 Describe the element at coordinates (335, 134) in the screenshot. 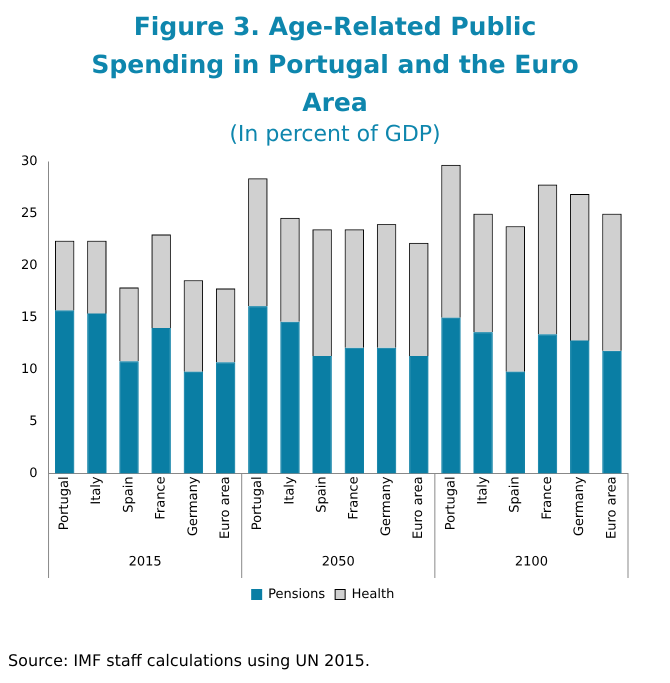

I see `chart-subtitle: (In percent of GDP)` at that location.